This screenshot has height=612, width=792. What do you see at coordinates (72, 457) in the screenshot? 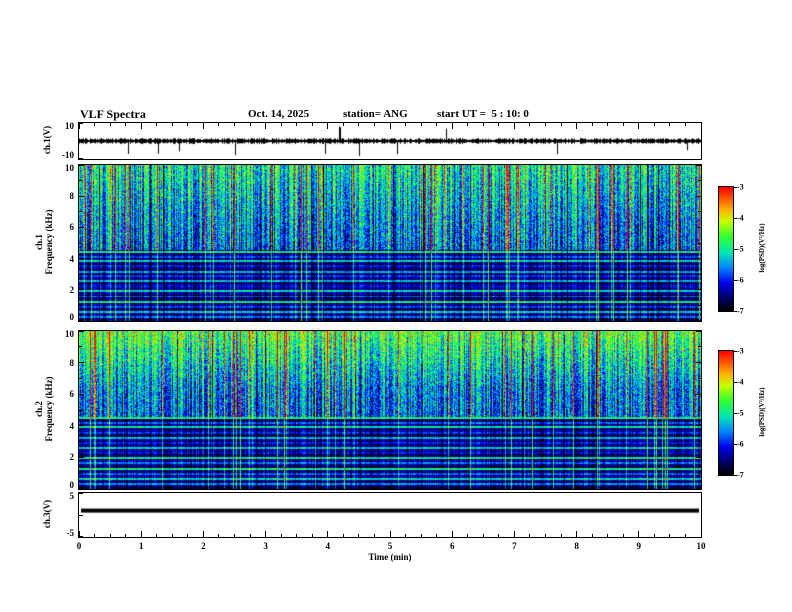
I see `y-tick-label: 2` at bounding box center [72, 457].